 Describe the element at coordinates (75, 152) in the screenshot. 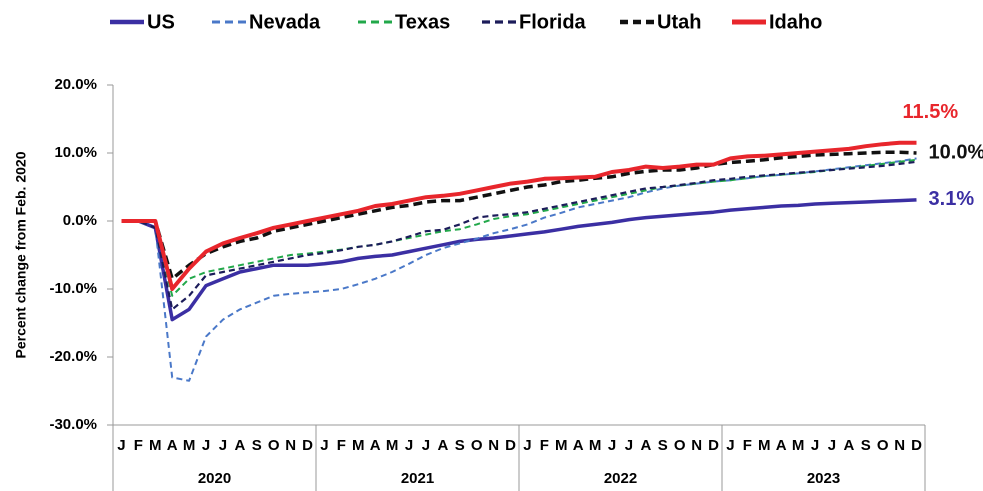

I see `y-tick-label: 10.0%` at that location.